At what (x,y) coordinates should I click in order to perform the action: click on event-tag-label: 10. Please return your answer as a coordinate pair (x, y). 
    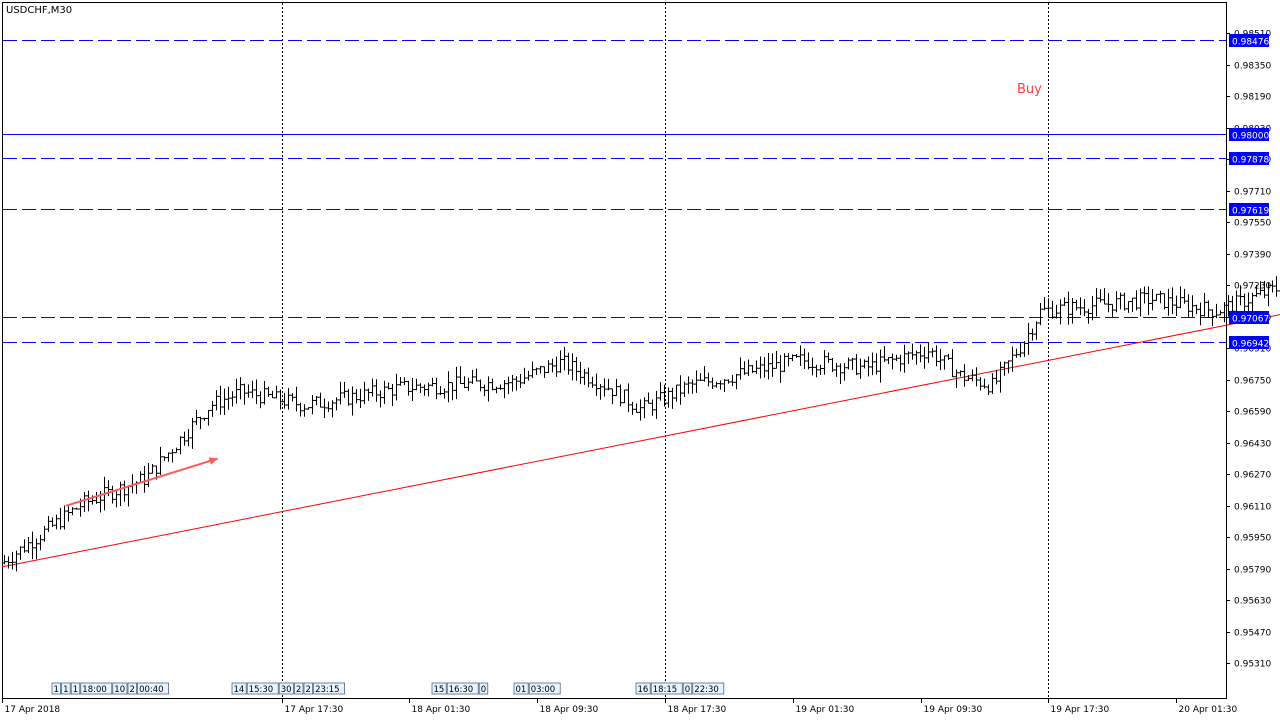
    Looking at the image, I should click on (119, 690).